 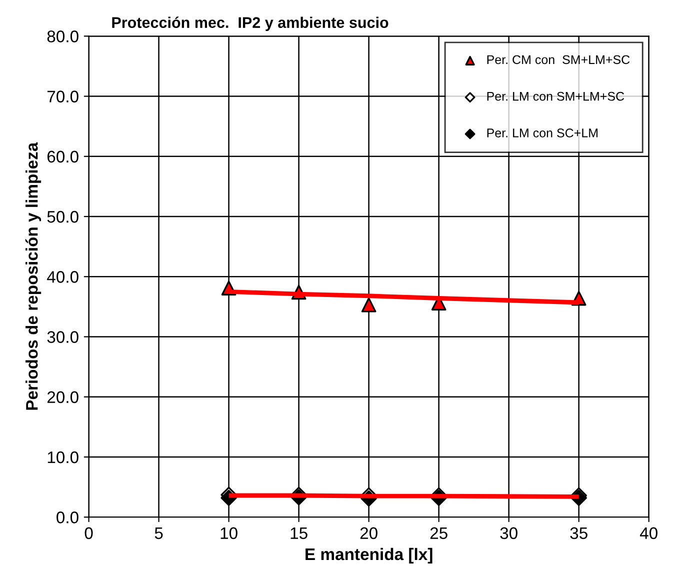 I want to click on y-tick-label: 10.0, so click(x=63, y=457).